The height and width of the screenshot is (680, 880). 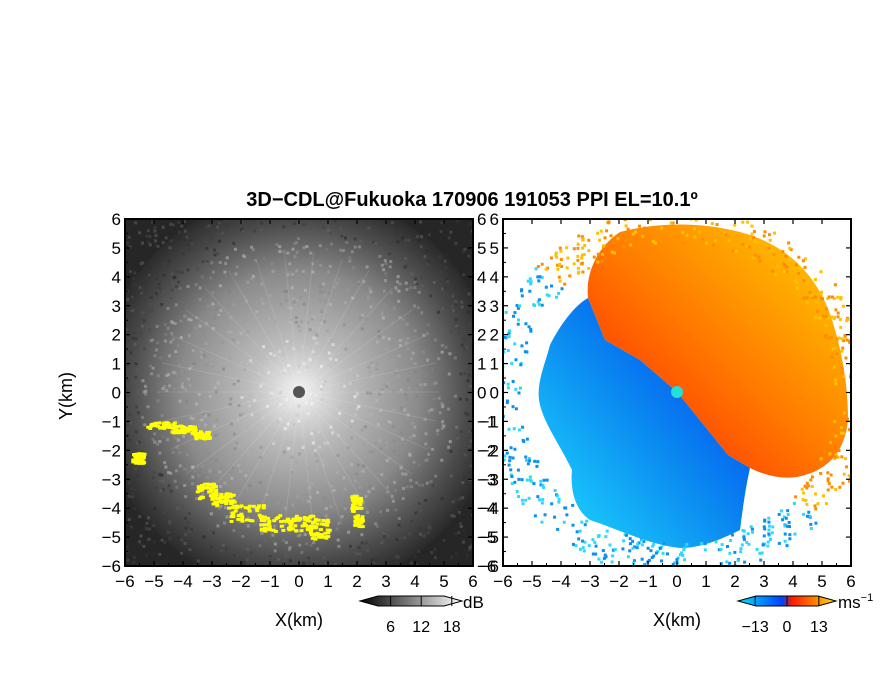 I want to click on x-tick-label: −6, so click(x=124, y=581).